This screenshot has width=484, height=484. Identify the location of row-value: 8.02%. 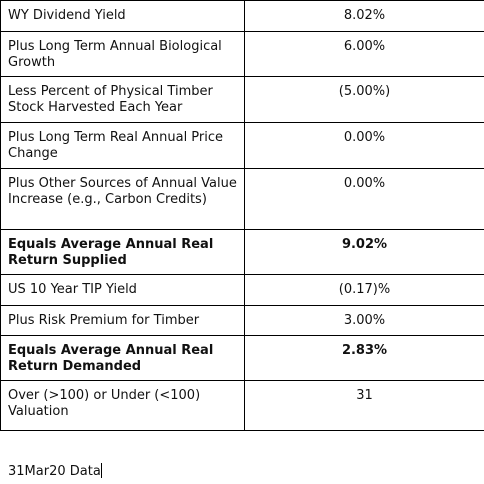
(364, 16).